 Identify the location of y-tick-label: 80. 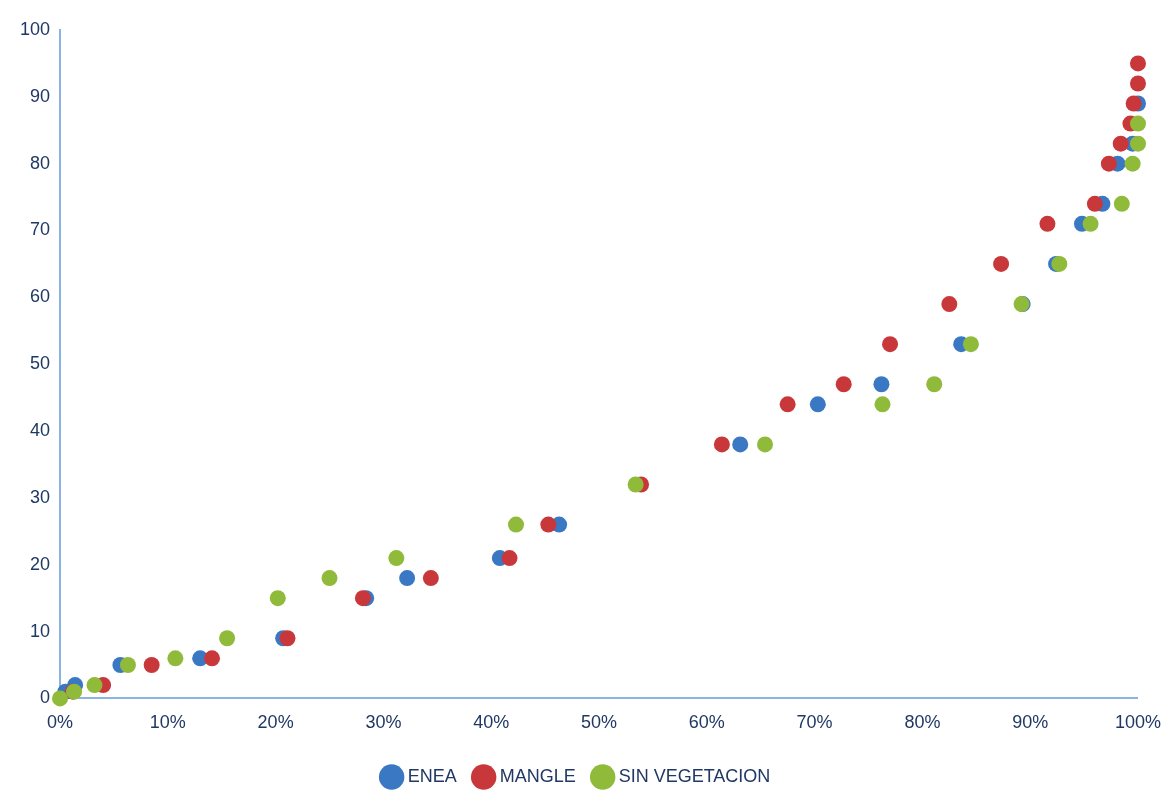
(40, 162).